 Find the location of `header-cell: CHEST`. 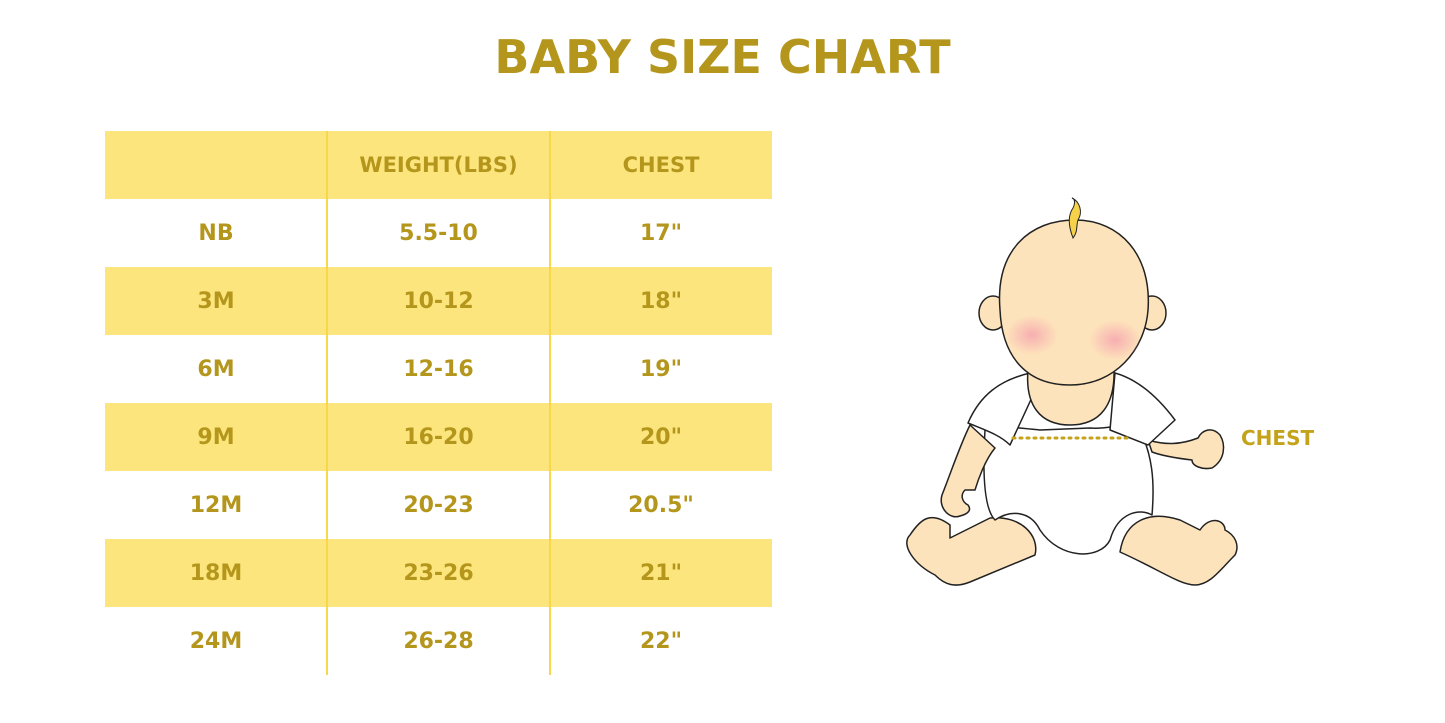

header-cell: CHEST is located at coordinates (661, 165).